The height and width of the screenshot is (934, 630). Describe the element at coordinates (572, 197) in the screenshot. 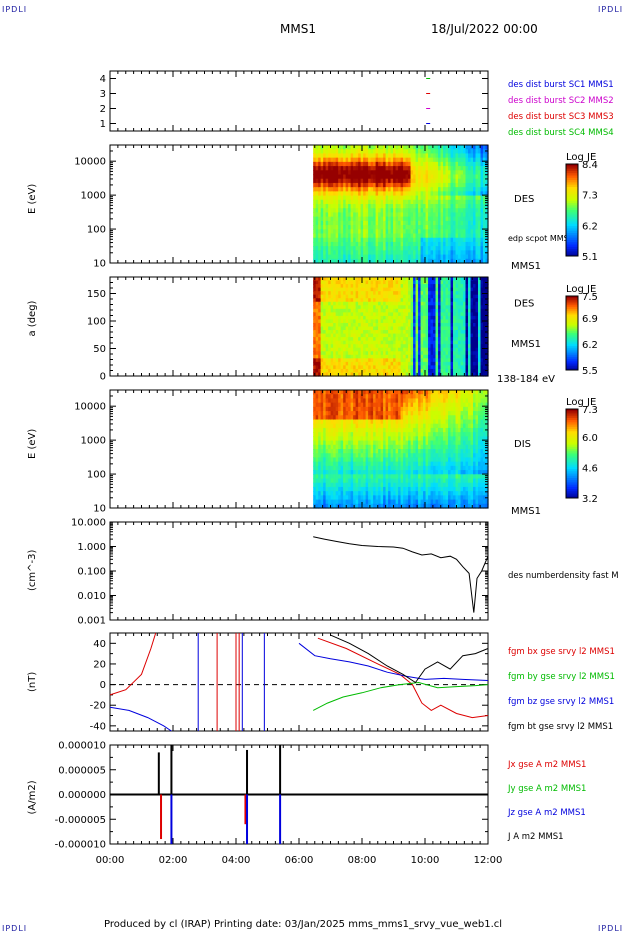

I see `des-energy-colorbar-segment` at that location.